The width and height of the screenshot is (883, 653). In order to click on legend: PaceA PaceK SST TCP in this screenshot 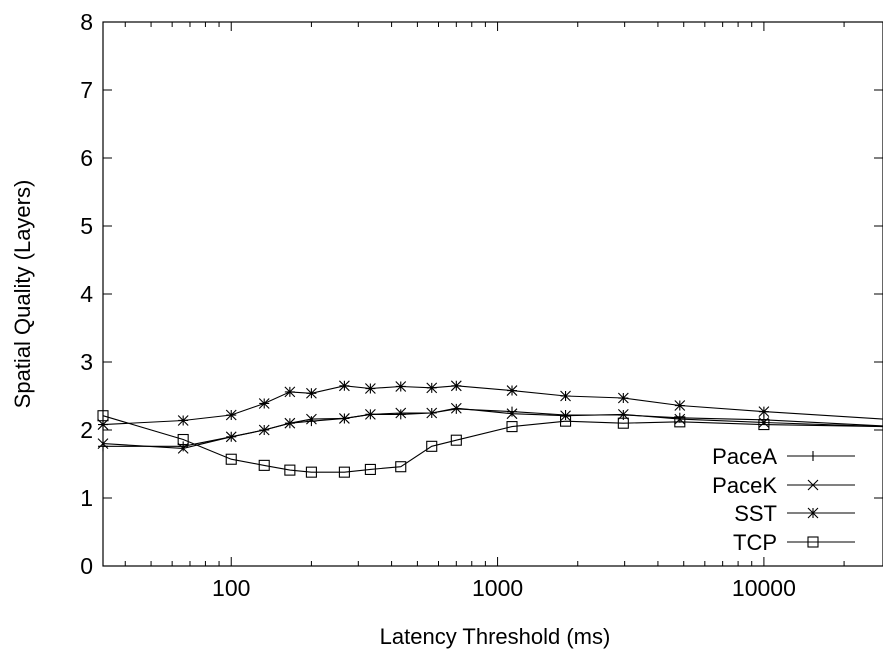, I will do `click(783, 499)`.